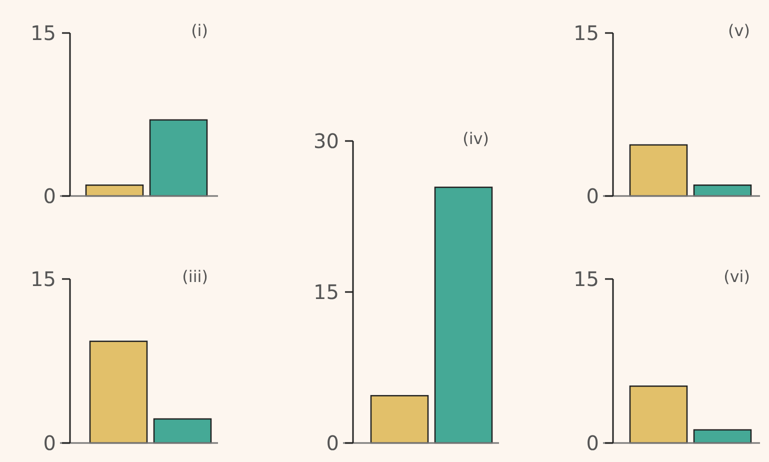 The height and width of the screenshot is (462, 769). What do you see at coordinates (737, 276) in the screenshot?
I see `chart-title: (vi)` at bounding box center [737, 276].